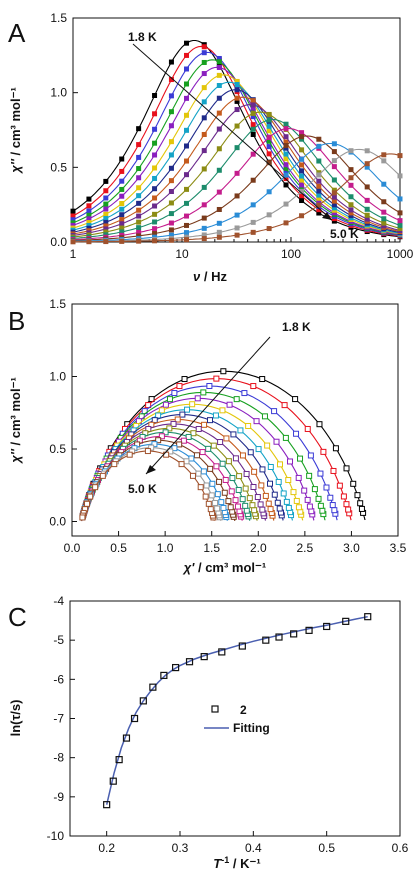 This screenshot has width=416, height=878. I want to click on y-tick-label-a: 1.5, so click(58, 18).